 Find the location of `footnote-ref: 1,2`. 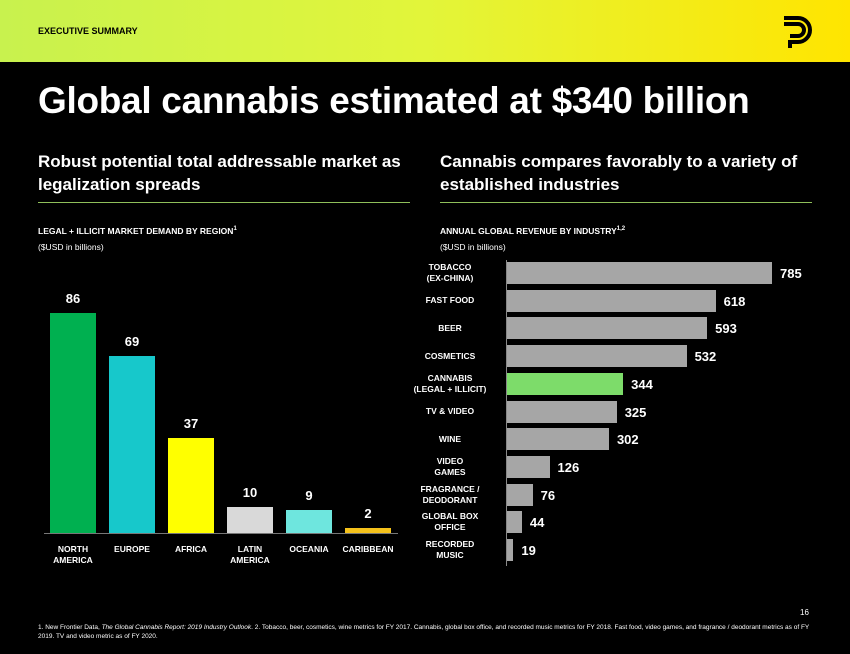

footnote-ref: 1,2 is located at coordinates (621, 229).